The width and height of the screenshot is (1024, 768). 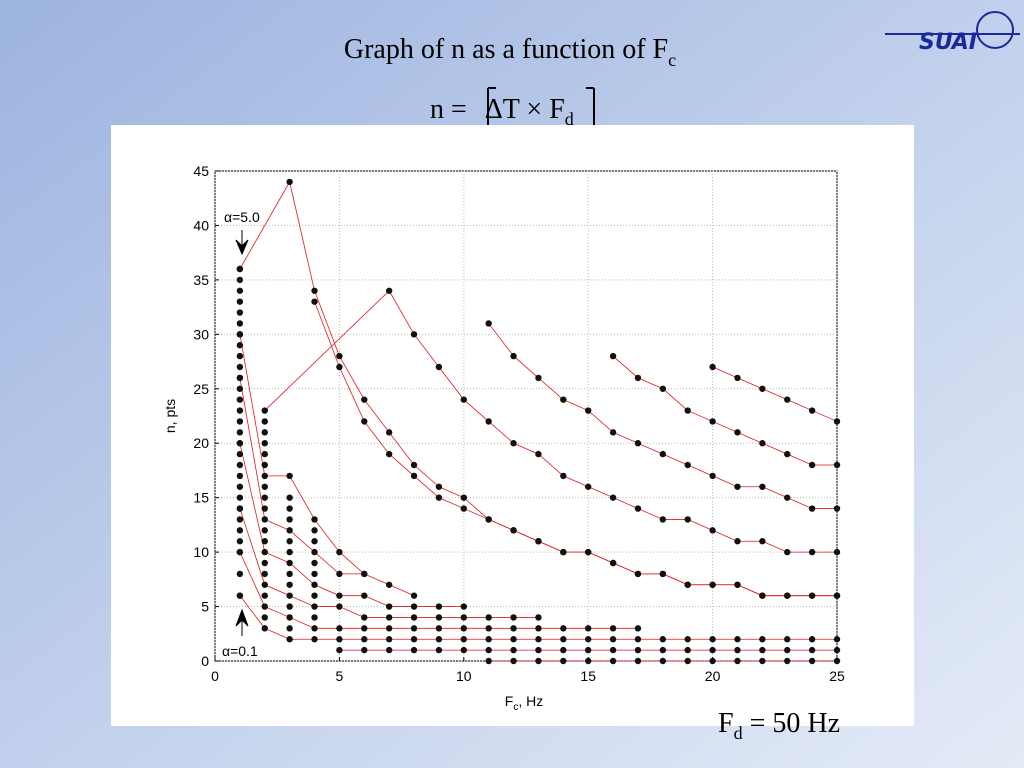 What do you see at coordinates (201, 443) in the screenshot?
I see `y-tick-label: 20` at bounding box center [201, 443].